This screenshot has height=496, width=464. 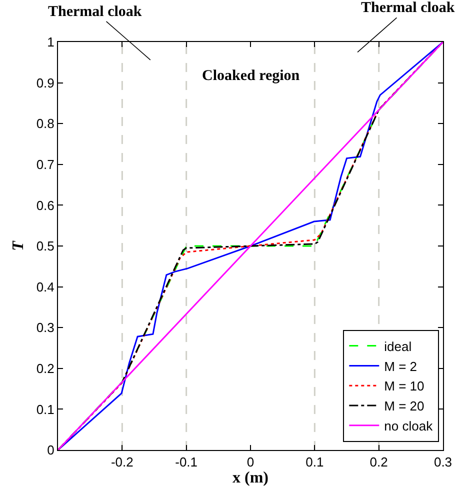 What do you see at coordinates (404, 406) in the screenshot?
I see `legend-label: M = 20` at bounding box center [404, 406].